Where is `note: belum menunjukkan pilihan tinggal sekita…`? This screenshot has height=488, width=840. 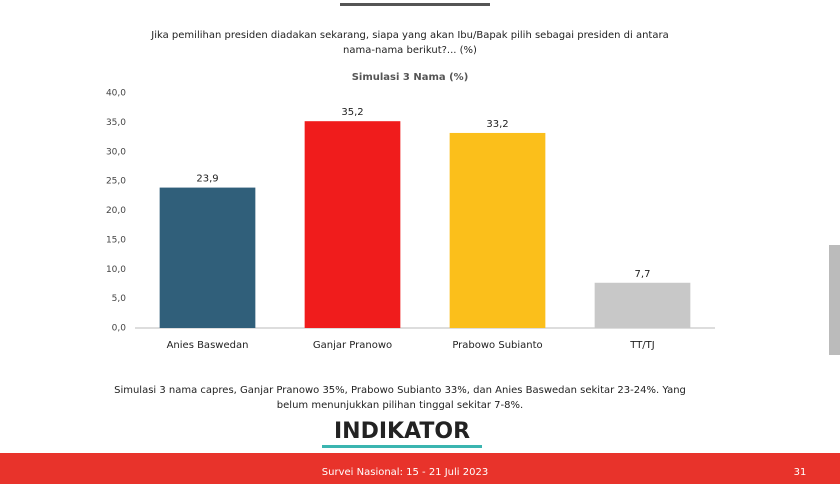
note: belum menunjukkan pilihan tinggal sekita… is located at coordinates (400, 405).